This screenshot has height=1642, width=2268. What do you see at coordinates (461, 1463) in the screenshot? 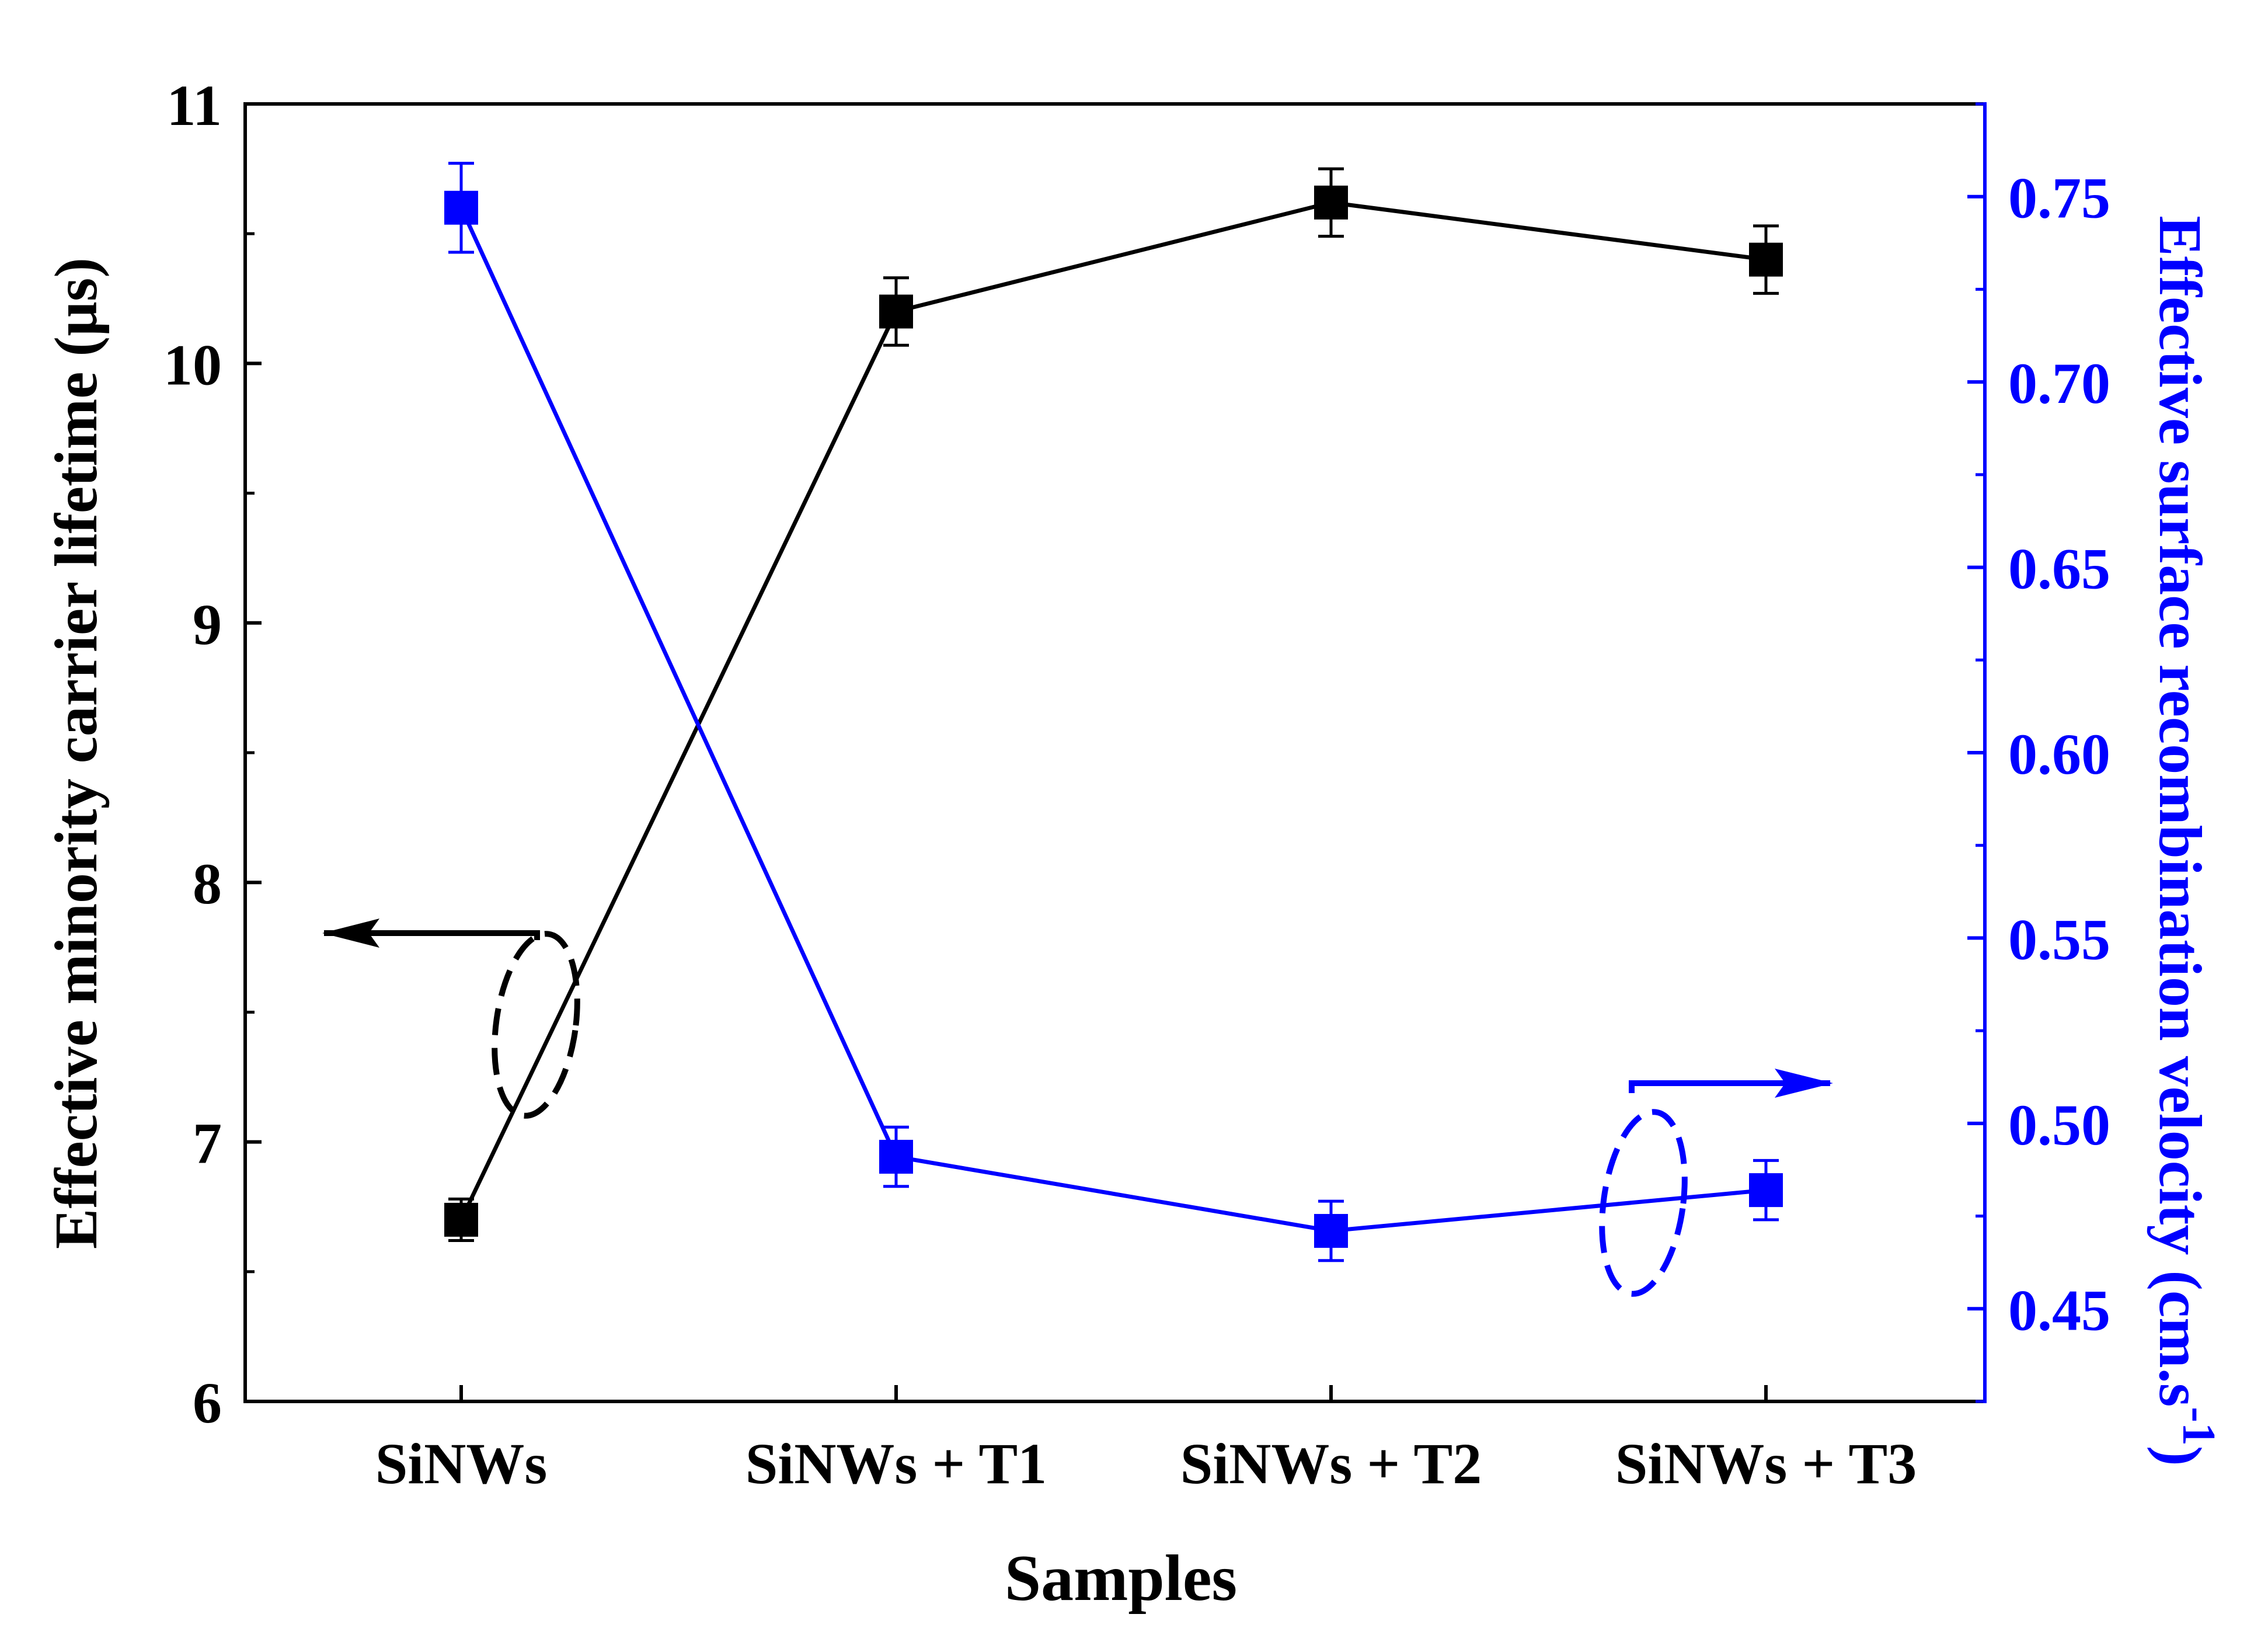
I see `x-tick-label: SiNWs` at bounding box center [461, 1463].